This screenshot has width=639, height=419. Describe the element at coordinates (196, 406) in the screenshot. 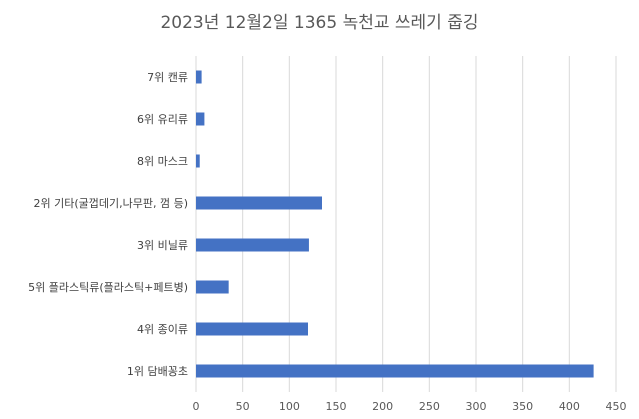

I see `x-tick-label: 0` at that location.